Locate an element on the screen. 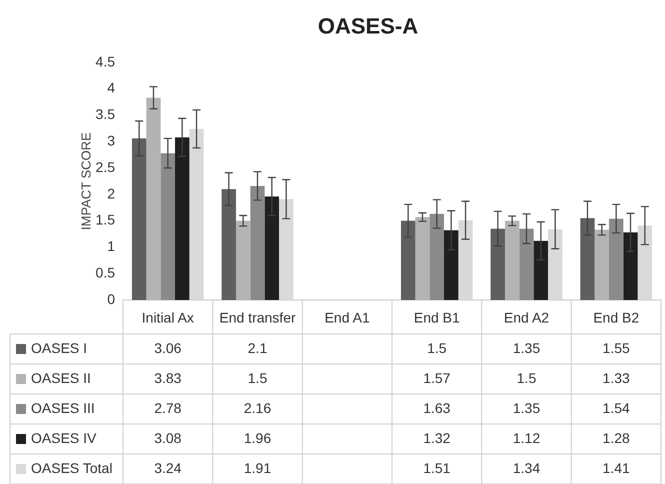 This screenshot has height=484, width=665. y-tick-label: 0 is located at coordinates (111, 298).